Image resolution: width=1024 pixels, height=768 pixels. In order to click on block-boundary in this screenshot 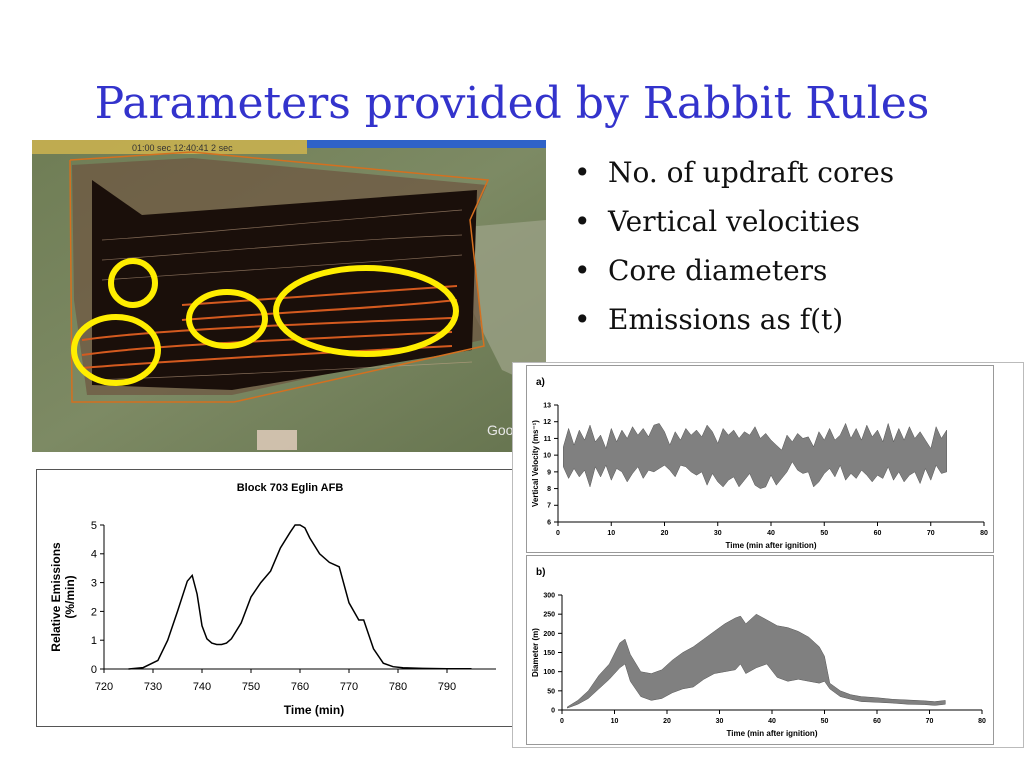, I will do `click(279, 277)`.